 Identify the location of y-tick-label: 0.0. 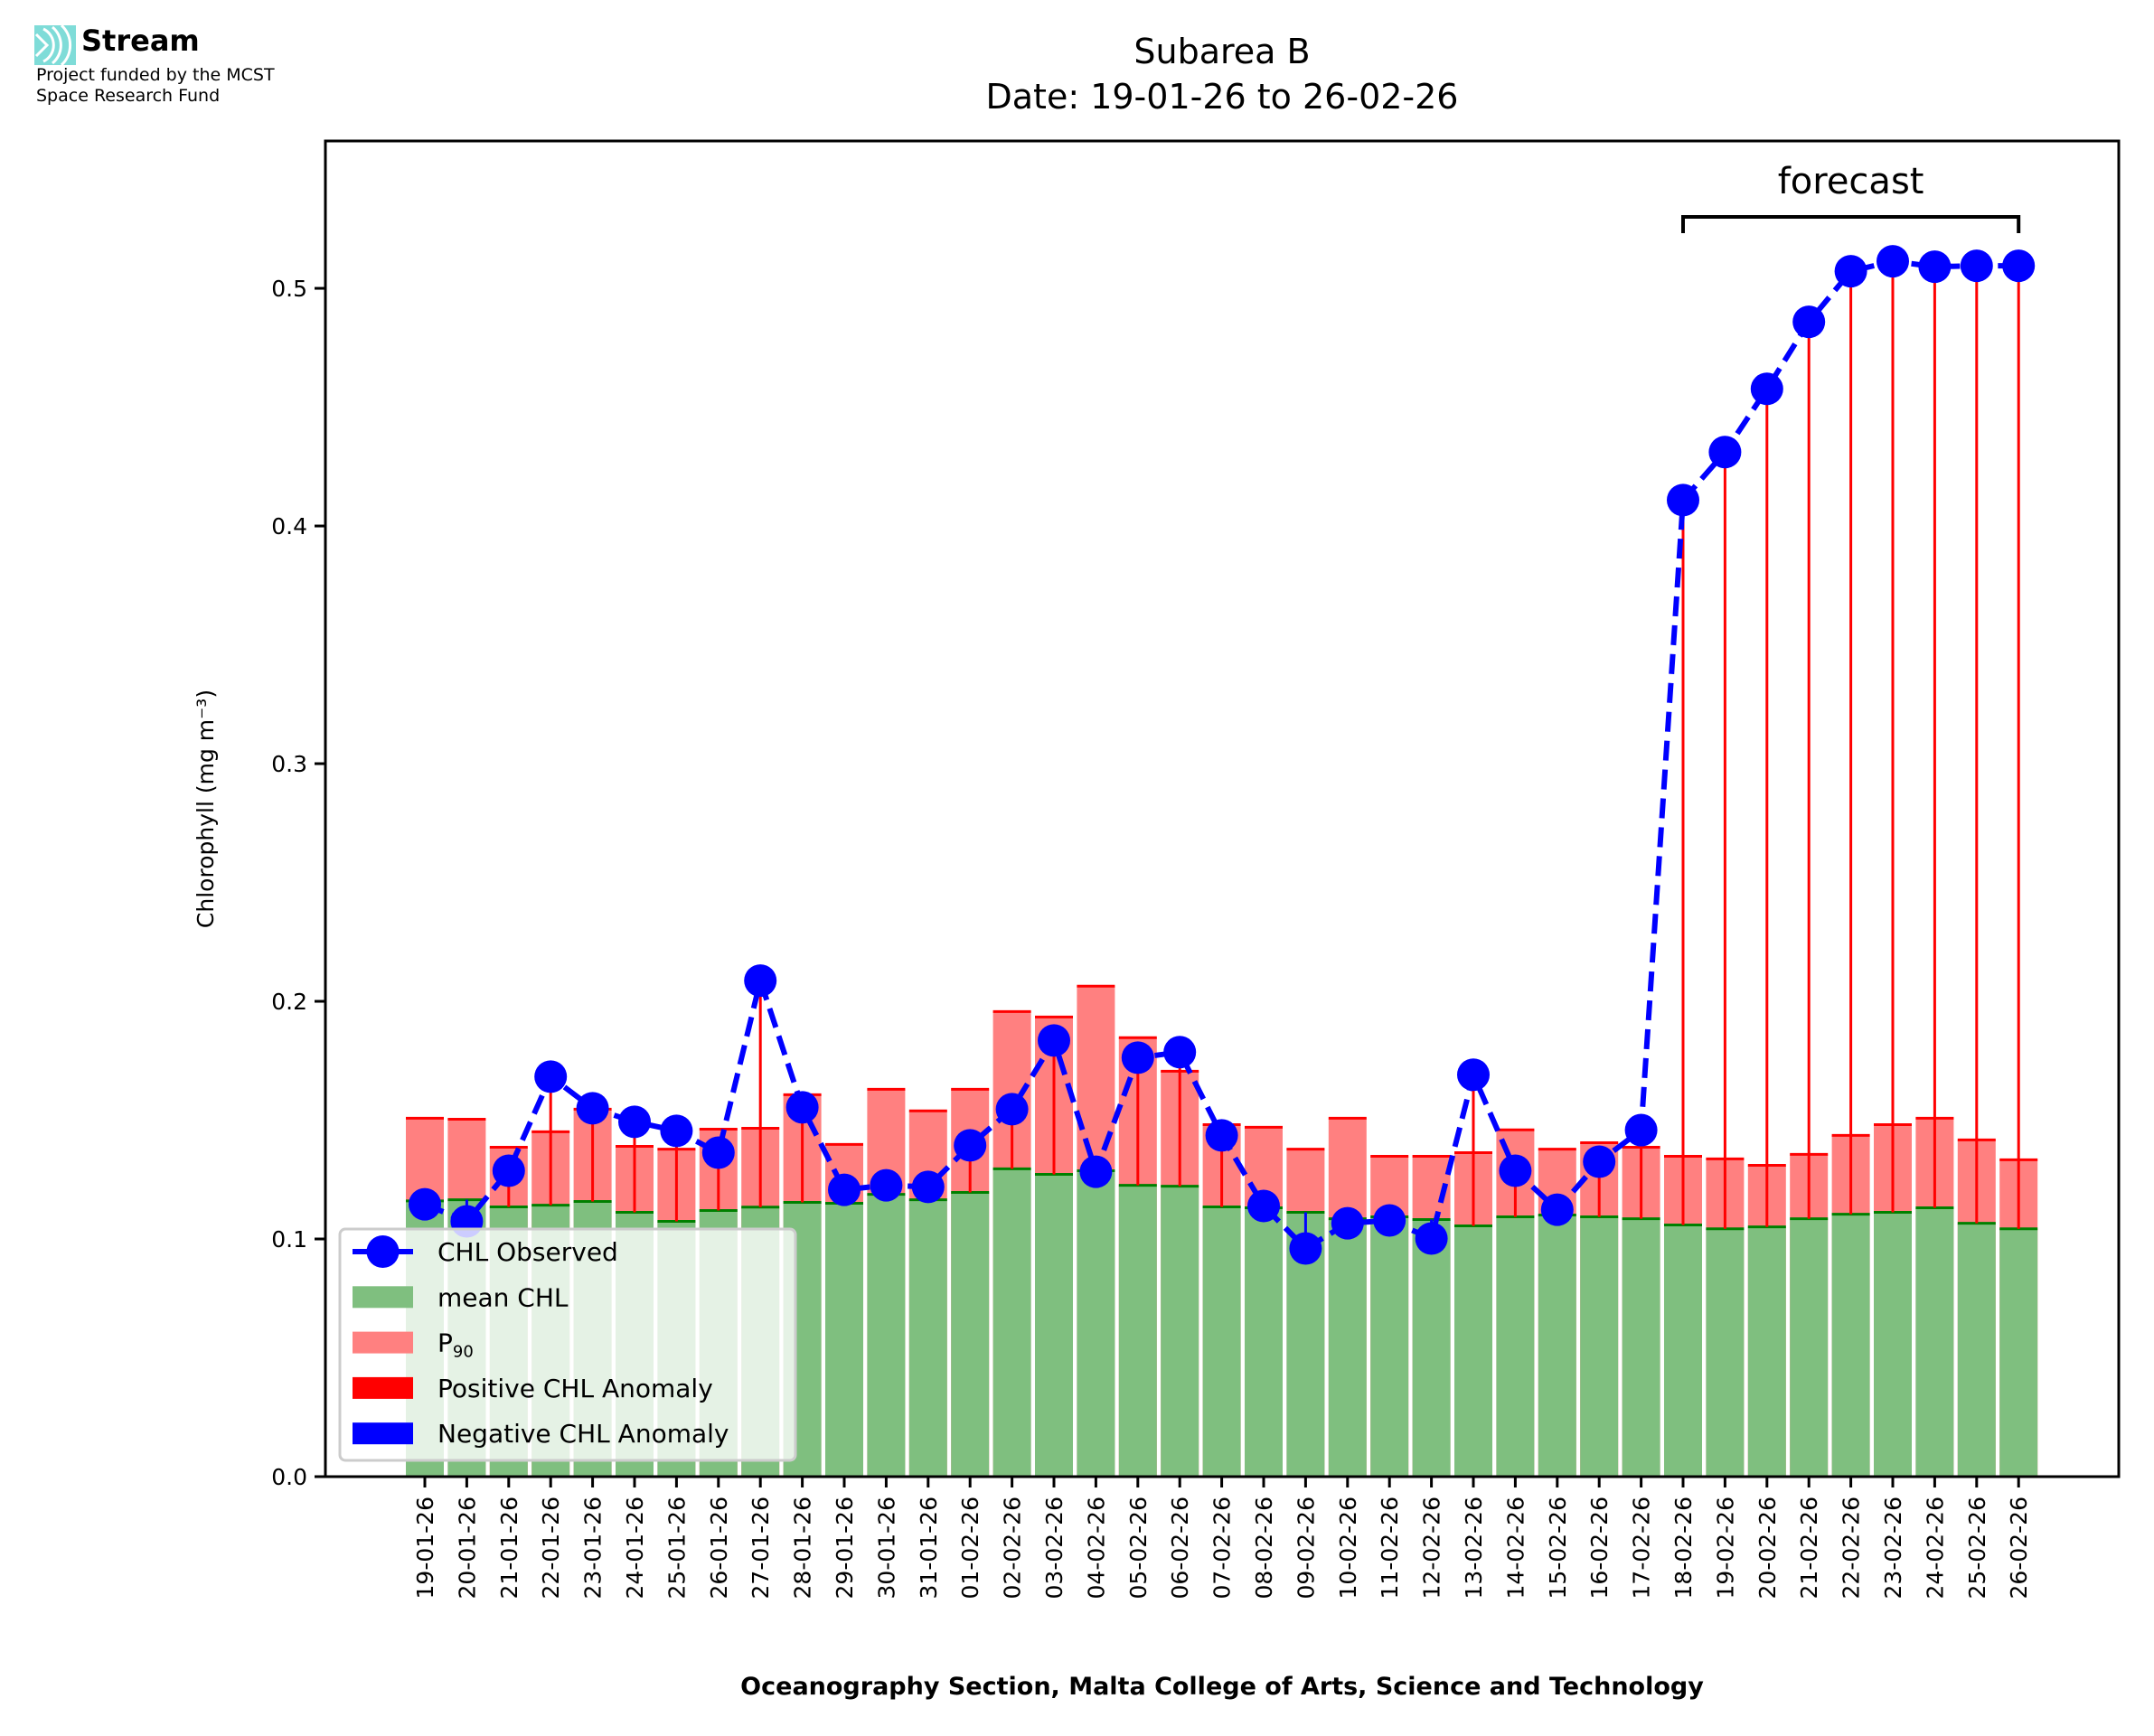
(289, 1477).